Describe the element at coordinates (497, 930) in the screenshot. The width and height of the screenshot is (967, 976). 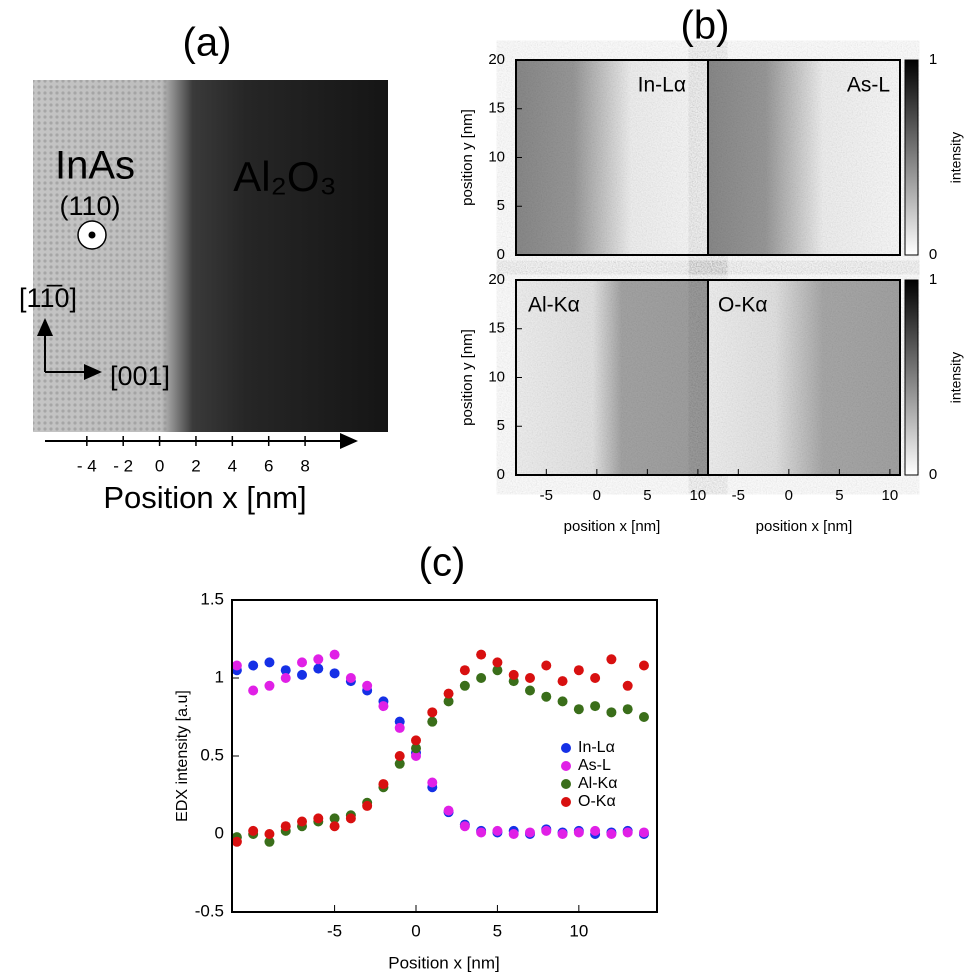
I see `x-tick-label: 5` at that location.